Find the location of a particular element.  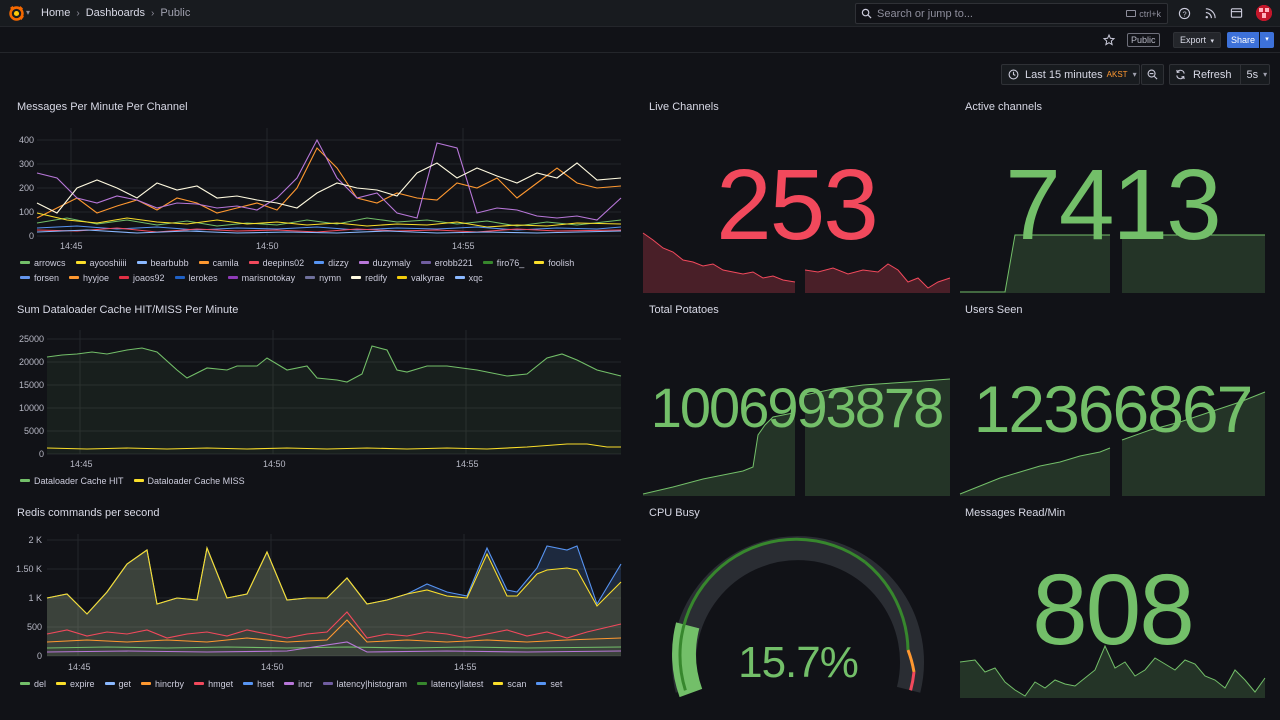

panel-title-active-channels: Active channels is located at coordinates (1004, 107).